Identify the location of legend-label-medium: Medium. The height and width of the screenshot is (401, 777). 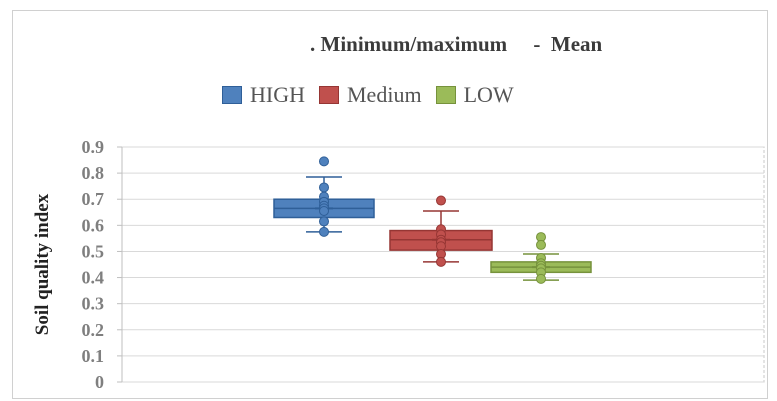
(384, 94).